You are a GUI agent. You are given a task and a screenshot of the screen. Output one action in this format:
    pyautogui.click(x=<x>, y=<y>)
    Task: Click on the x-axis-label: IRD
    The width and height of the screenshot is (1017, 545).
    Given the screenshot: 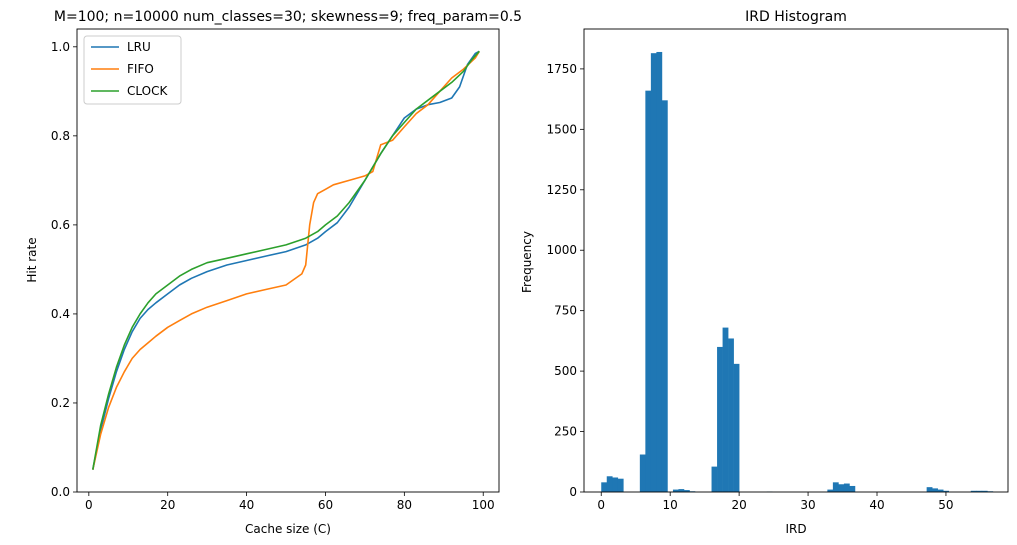 What is the action you would take?
    pyautogui.click(x=795, y=529)
    